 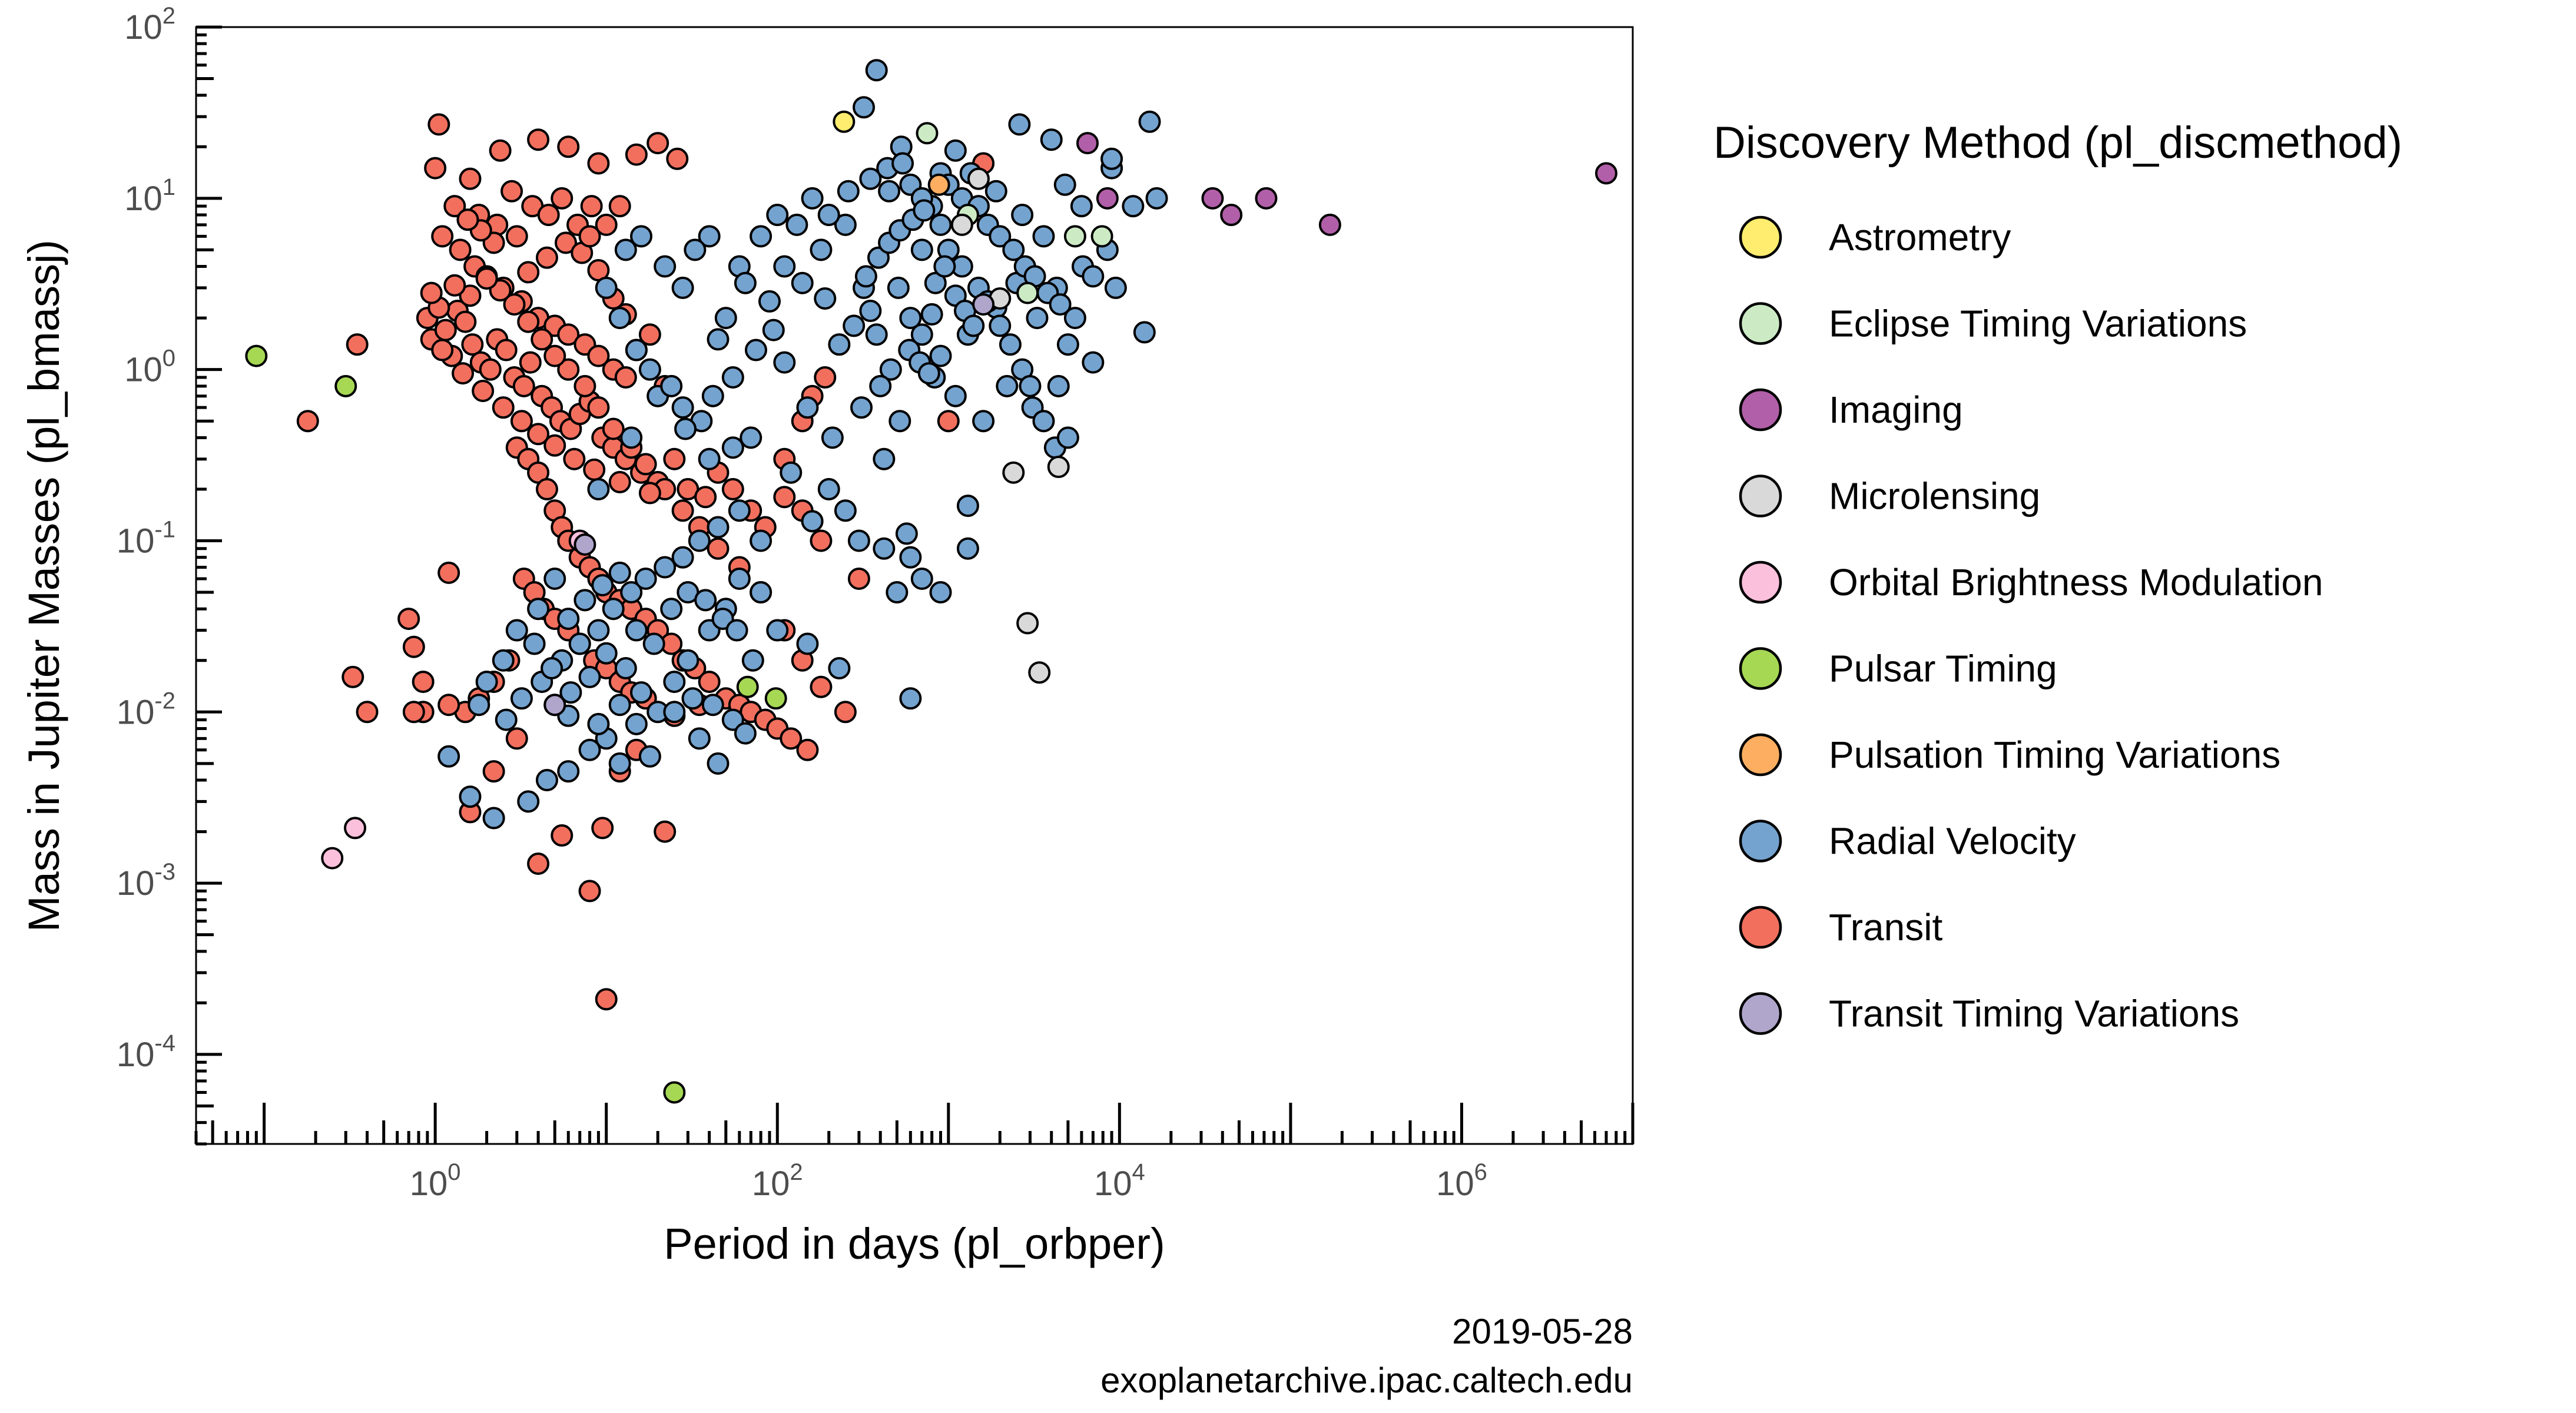 I want to click on x-tick-label: 102, so click(x=777, y=1181).